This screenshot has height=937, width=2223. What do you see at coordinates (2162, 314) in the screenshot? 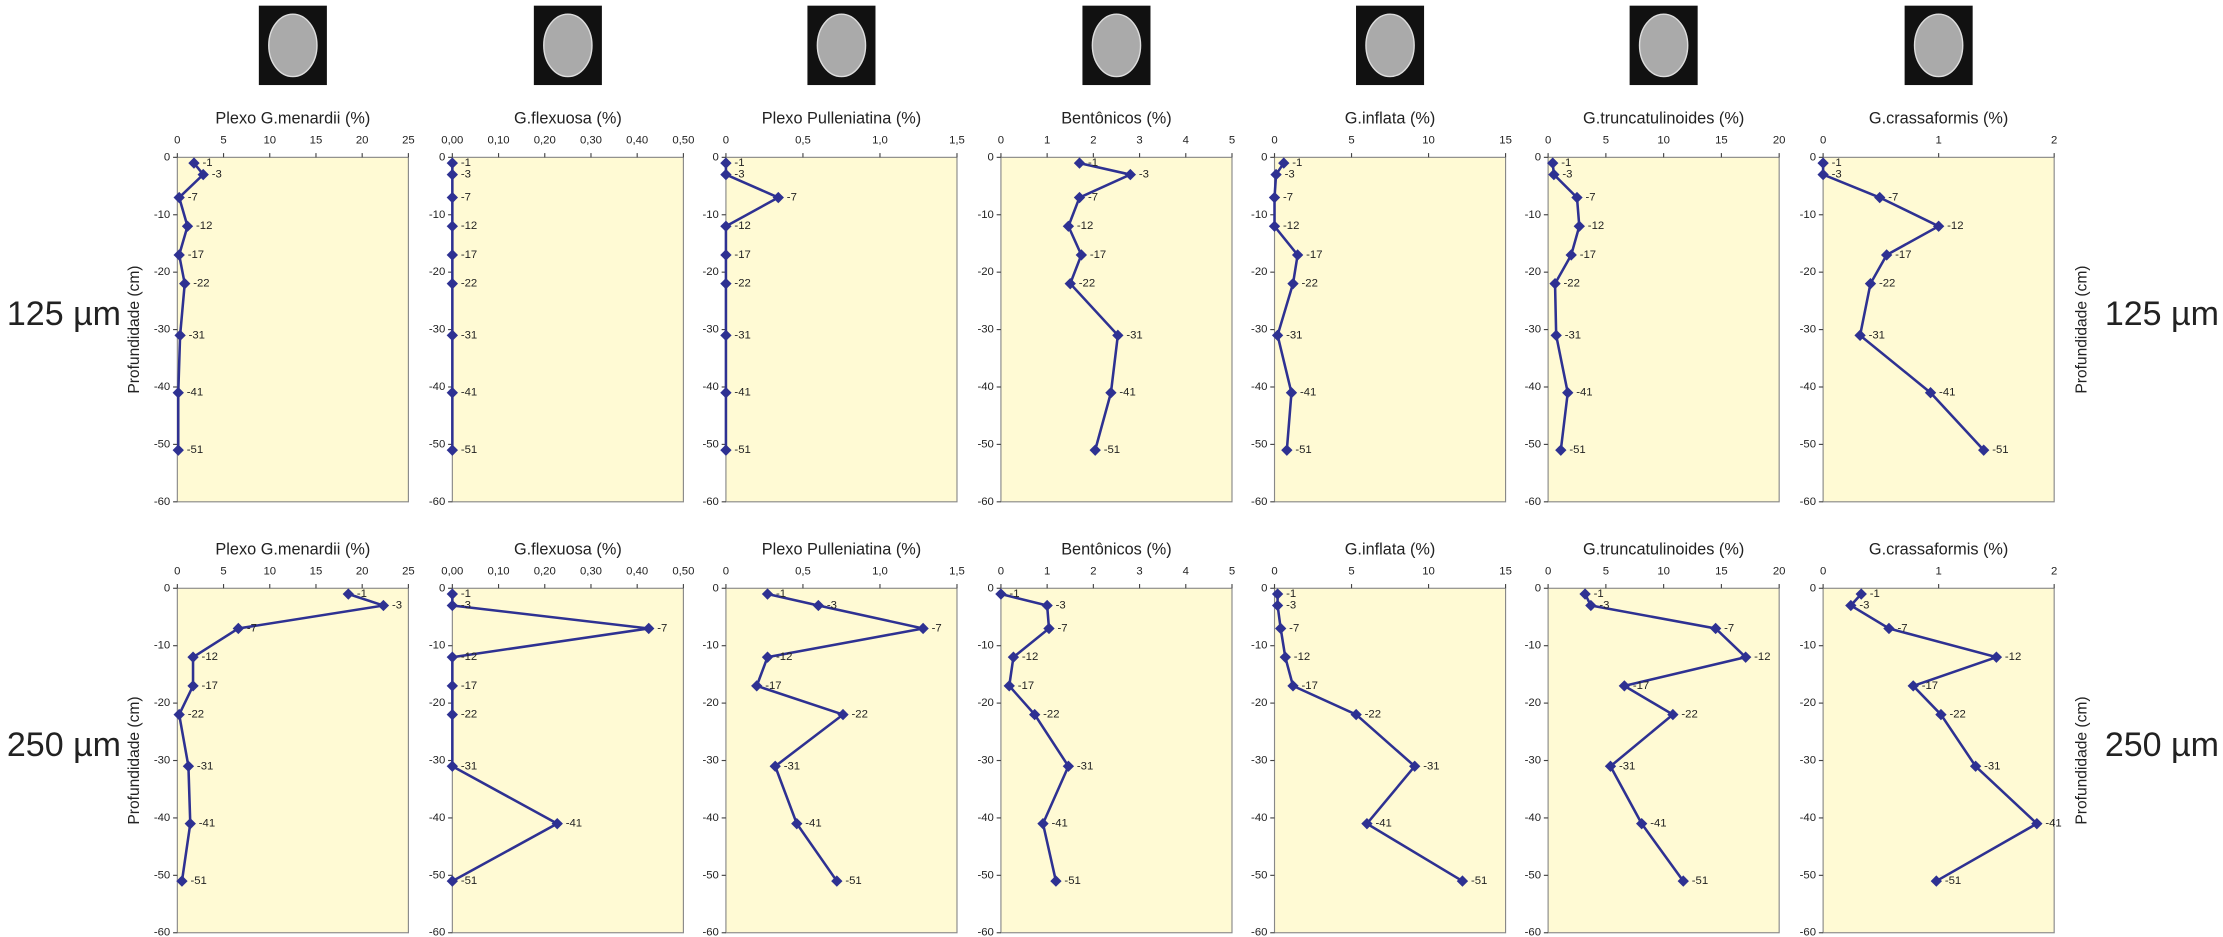
I see `row-label: 125 µm` at bounding box center [2162, 314].